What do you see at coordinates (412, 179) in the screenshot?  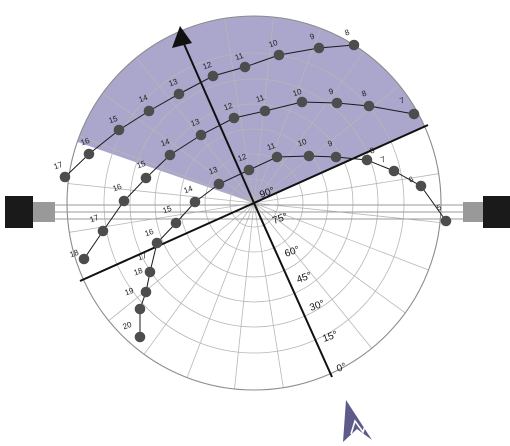 I see `hour-label-6: 6` at bounding box center [412, 179].